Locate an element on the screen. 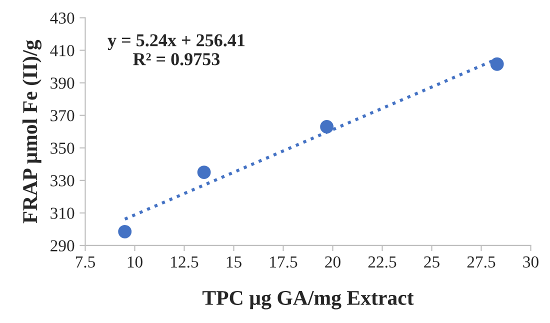 This screenshot has width=550, height=323. x-tick-label: 7.5 is located at coordinates (86, 262).